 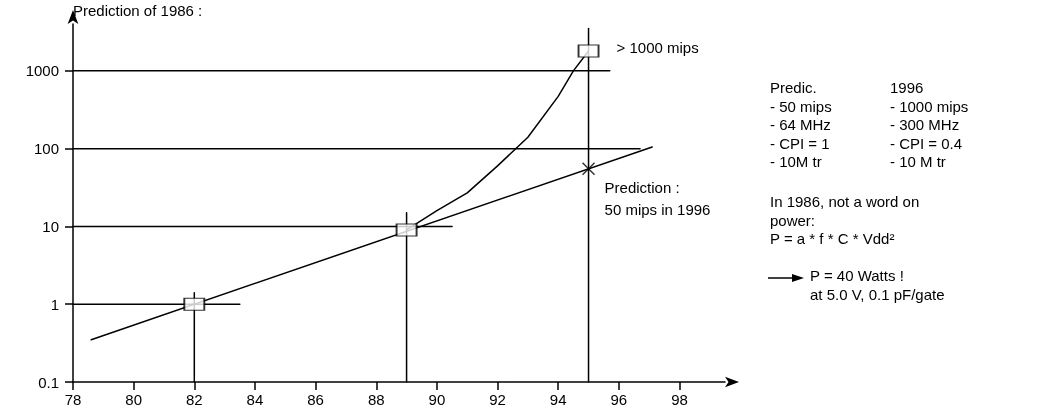 What do you see at coordinates (73, 399) in the screenshot?
I see `x-tick-label: 78` at bounding box center [73, 399].